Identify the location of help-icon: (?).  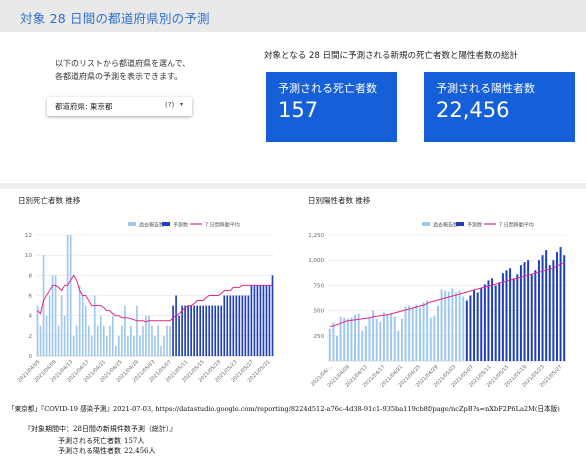
(170, 105).